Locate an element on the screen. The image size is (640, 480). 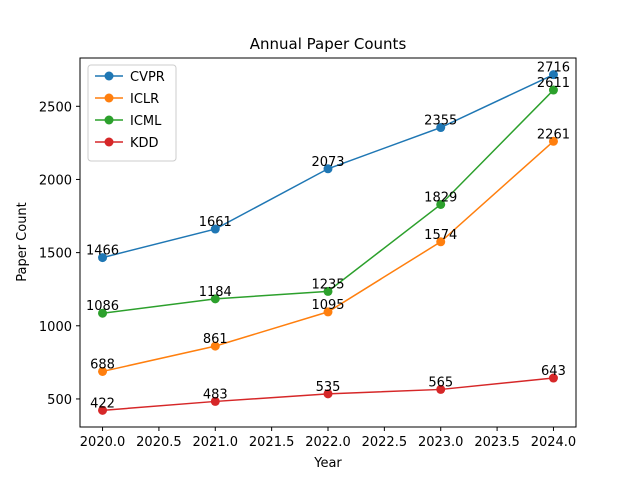
x-tick-label: 2023.5 is located at coordinates (497, 442).